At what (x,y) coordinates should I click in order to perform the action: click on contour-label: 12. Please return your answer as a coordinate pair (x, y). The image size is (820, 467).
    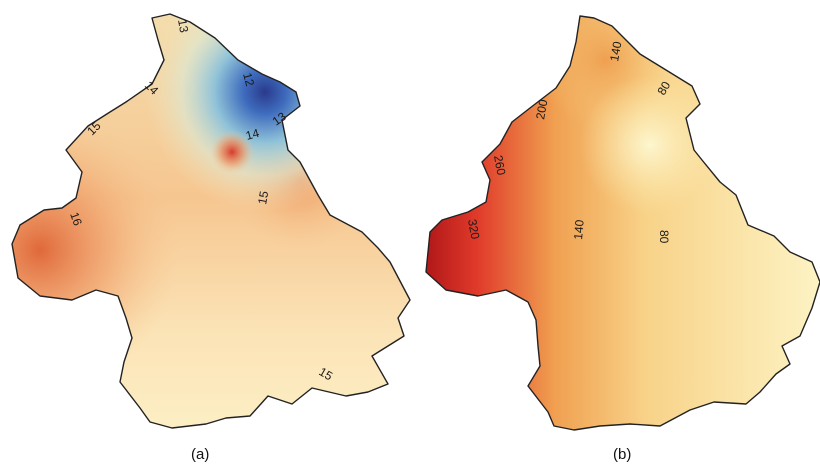
    Looking at the image, I should click on (248, 79).